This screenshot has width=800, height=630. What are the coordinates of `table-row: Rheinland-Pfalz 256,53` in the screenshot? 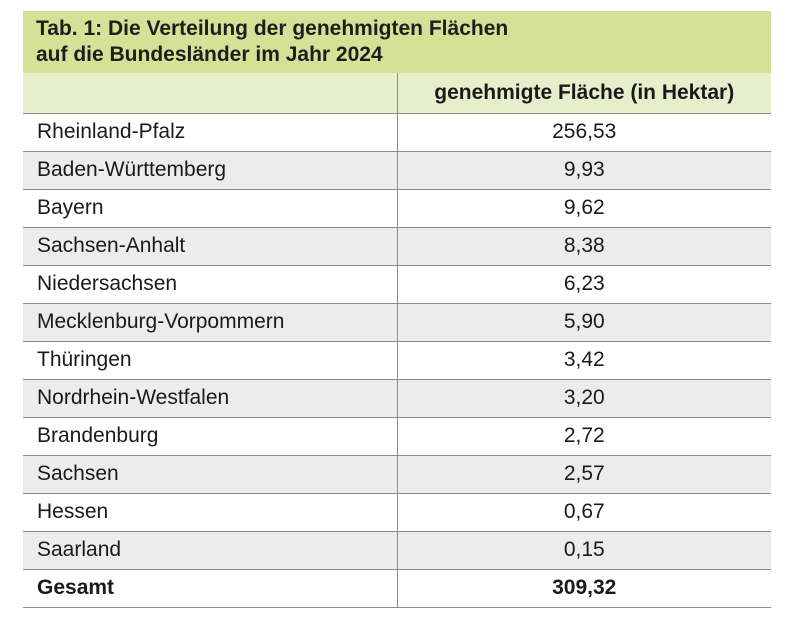 It's located at (397, 132).